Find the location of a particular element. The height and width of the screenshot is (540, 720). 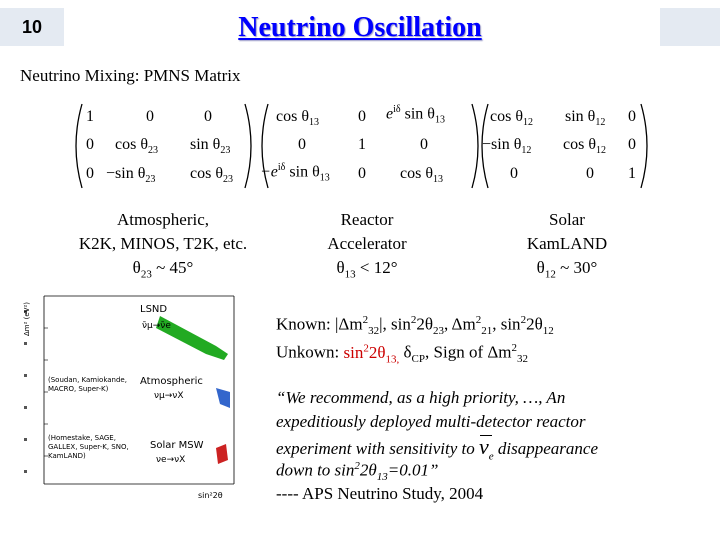

matrix-brackets is located at coordinates (361, 146).